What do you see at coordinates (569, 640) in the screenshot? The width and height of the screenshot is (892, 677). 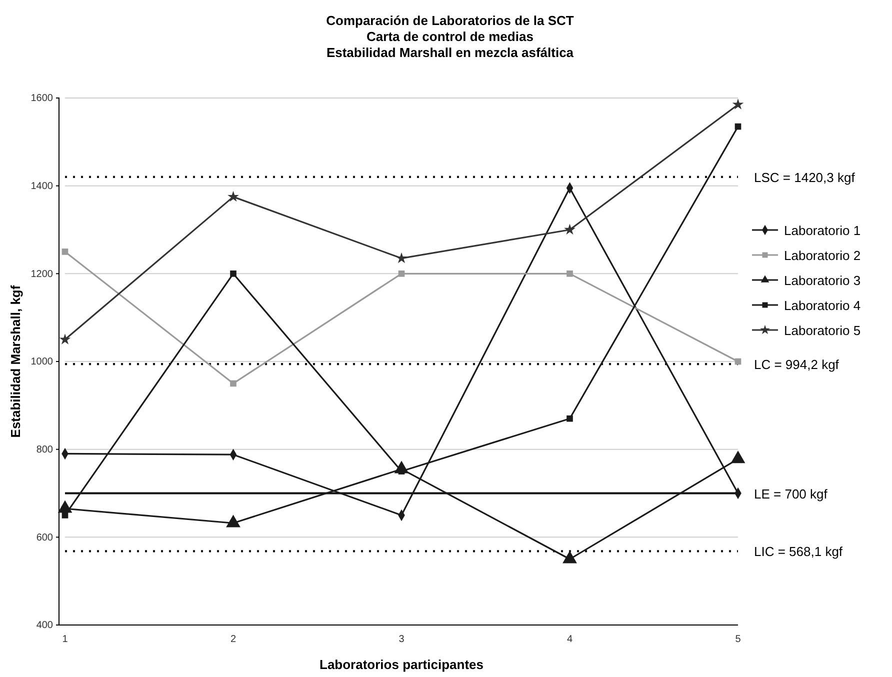 I see `x-tick-label: 4` at bounding box center [569, 640].